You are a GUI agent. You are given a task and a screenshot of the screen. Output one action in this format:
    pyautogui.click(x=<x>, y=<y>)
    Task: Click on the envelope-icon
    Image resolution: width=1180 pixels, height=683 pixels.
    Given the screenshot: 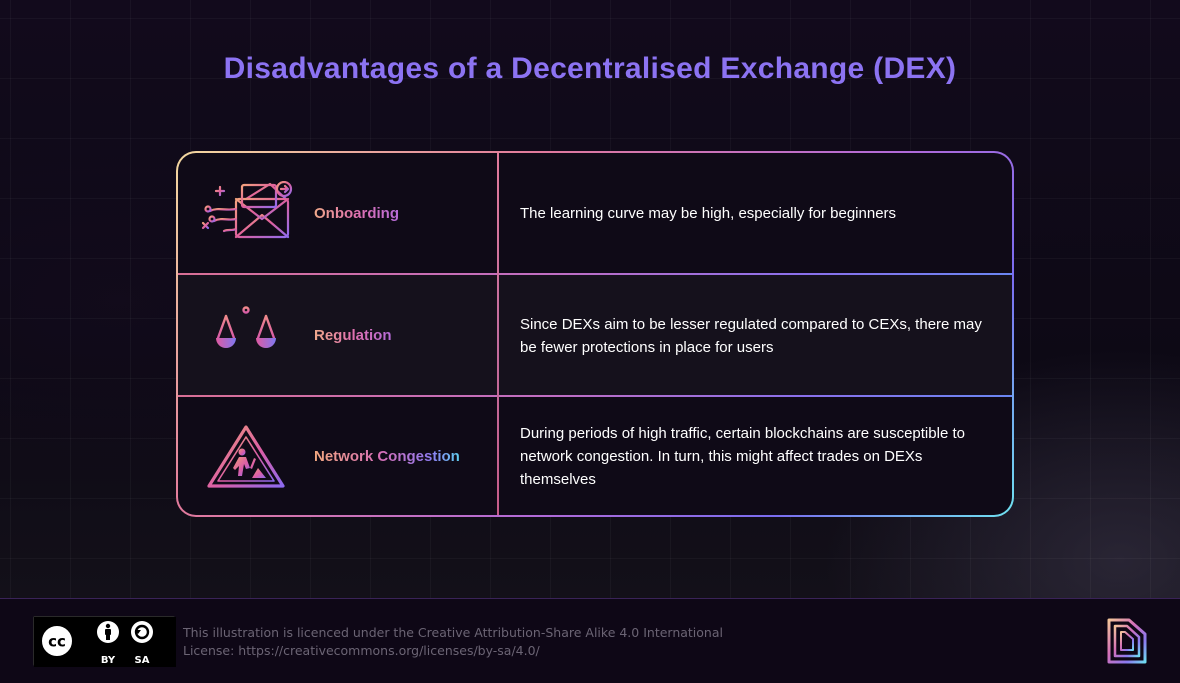 What is the action you would take?
    pyautogui.click(x=246, y=213)
    